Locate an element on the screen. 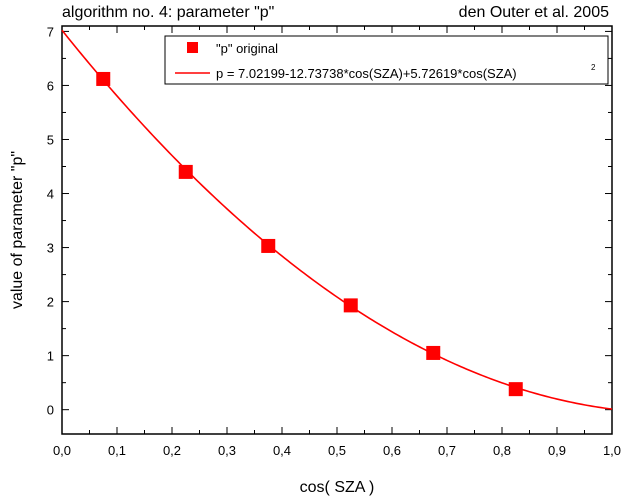  legend-entry-fit-superscript: 2 is located at coordinates (593, 67).